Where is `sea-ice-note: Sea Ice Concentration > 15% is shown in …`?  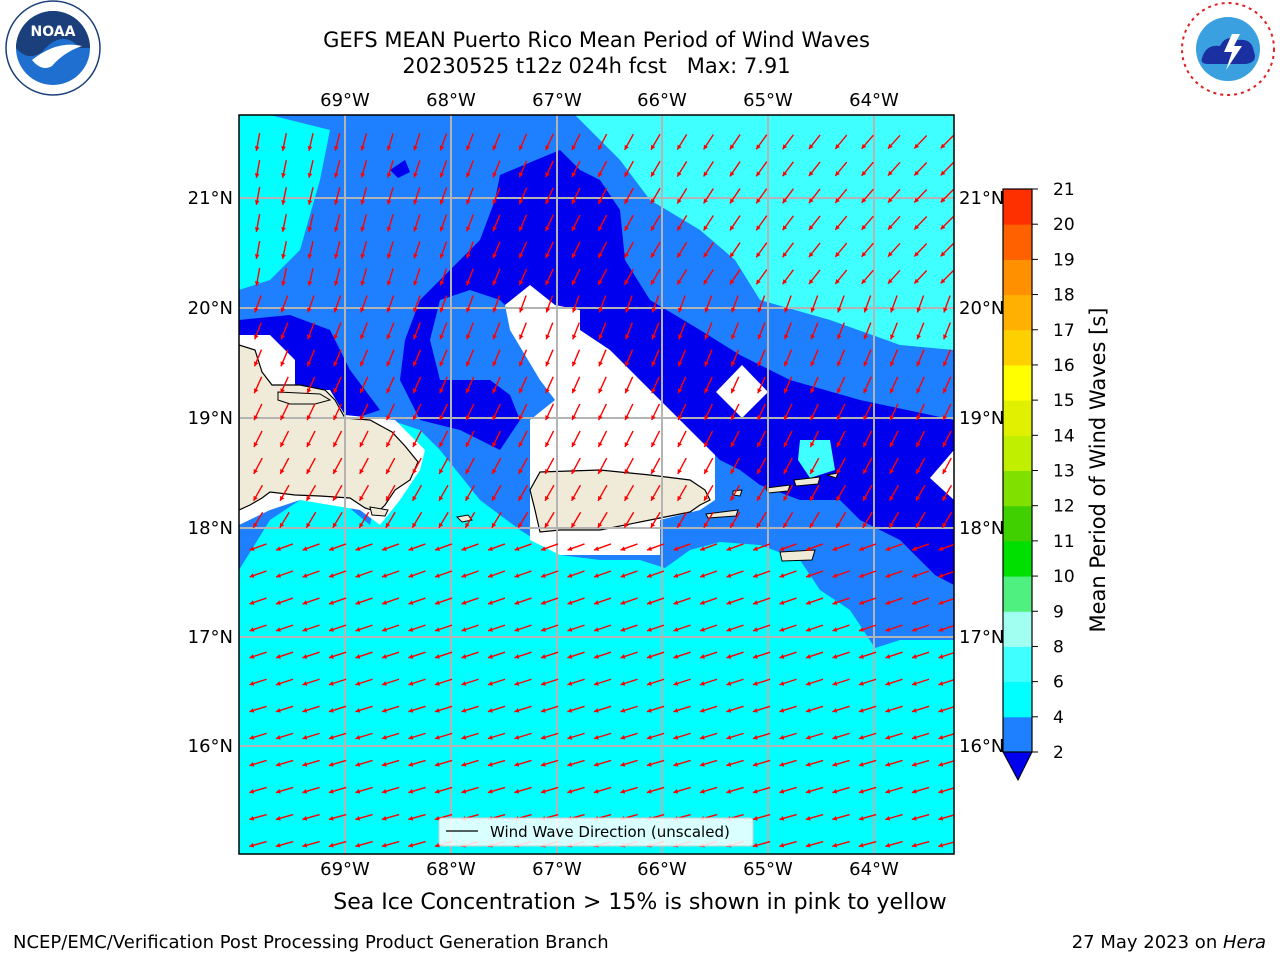 sea-ice-note: Sea Ice Concentration > 15% is shown in … is located at coordinates (640, 902).